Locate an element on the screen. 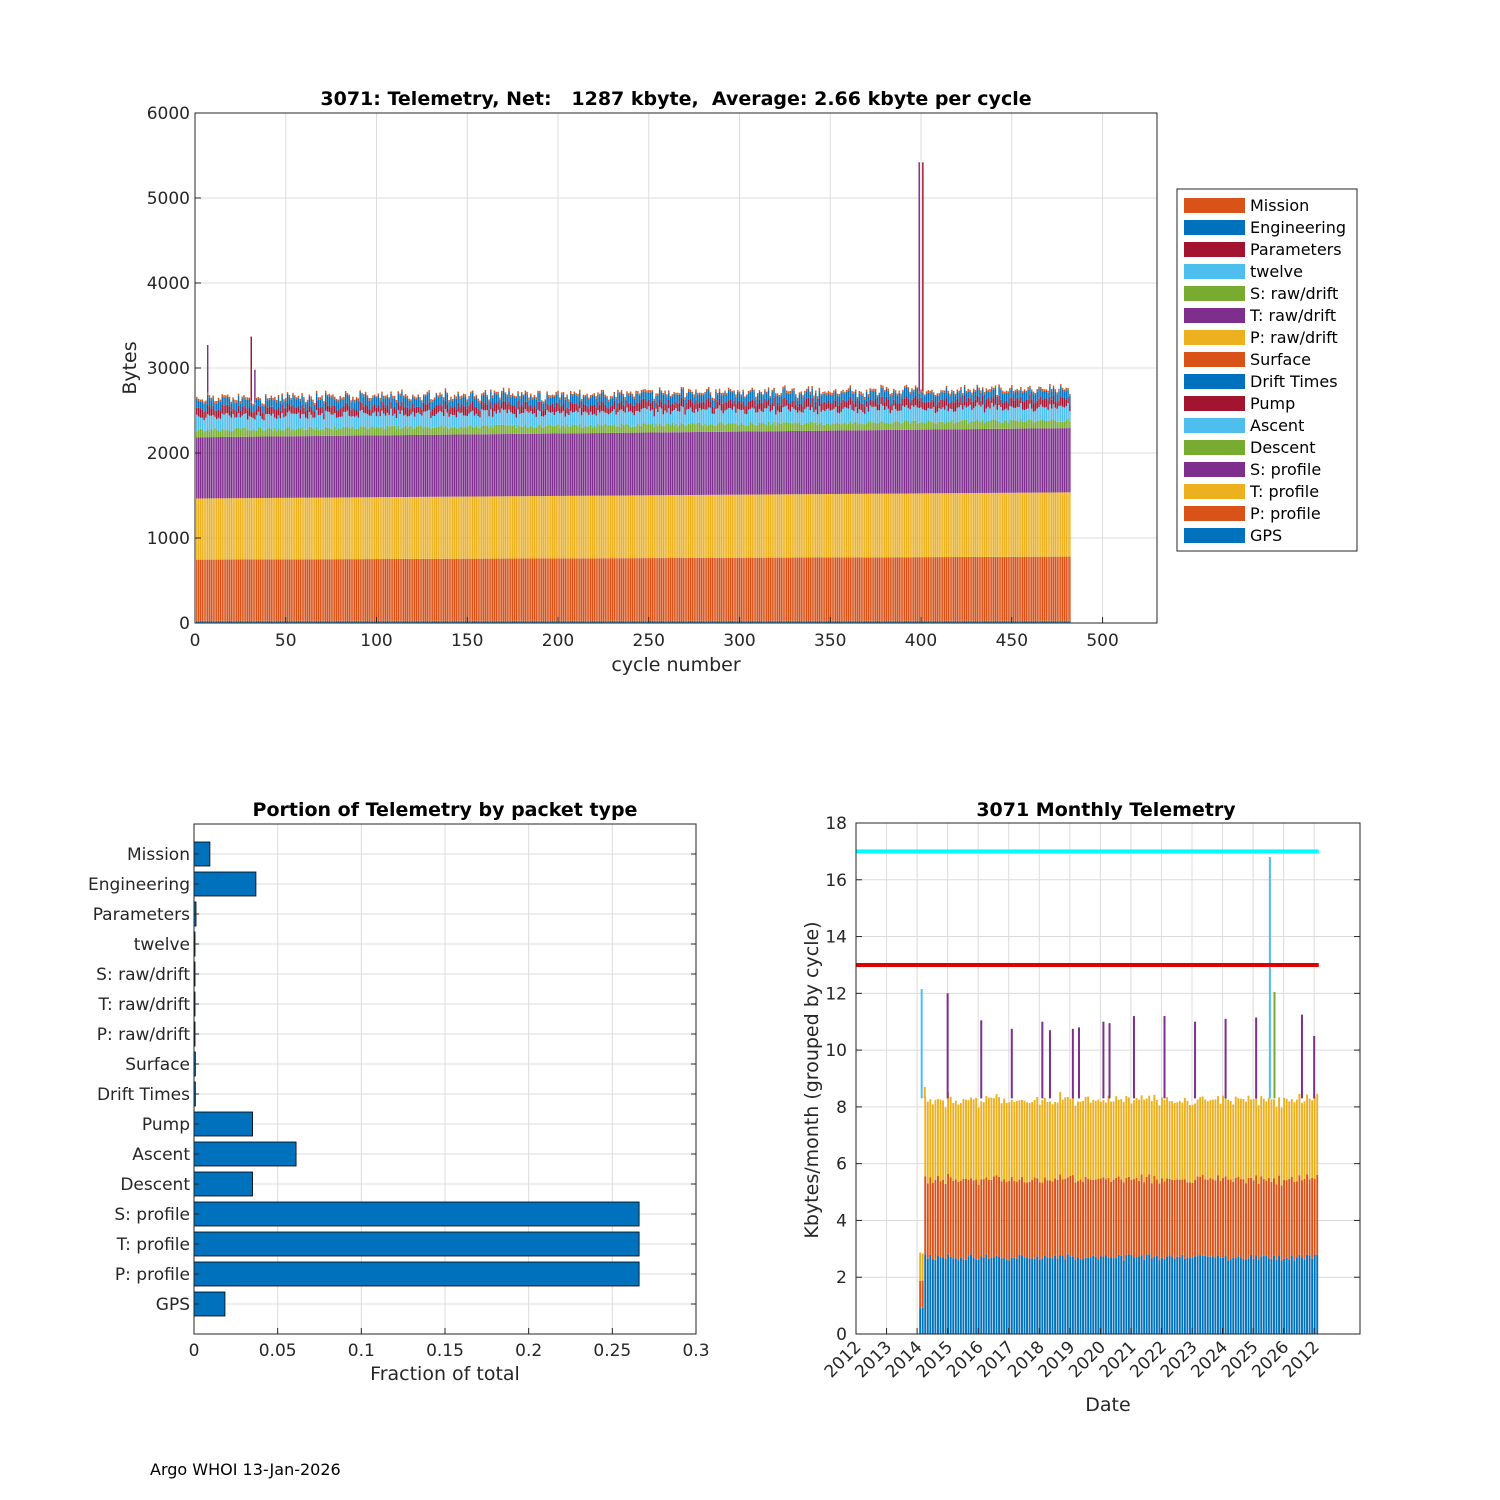  category-label: Descent is located at coordinates (155, 1185).